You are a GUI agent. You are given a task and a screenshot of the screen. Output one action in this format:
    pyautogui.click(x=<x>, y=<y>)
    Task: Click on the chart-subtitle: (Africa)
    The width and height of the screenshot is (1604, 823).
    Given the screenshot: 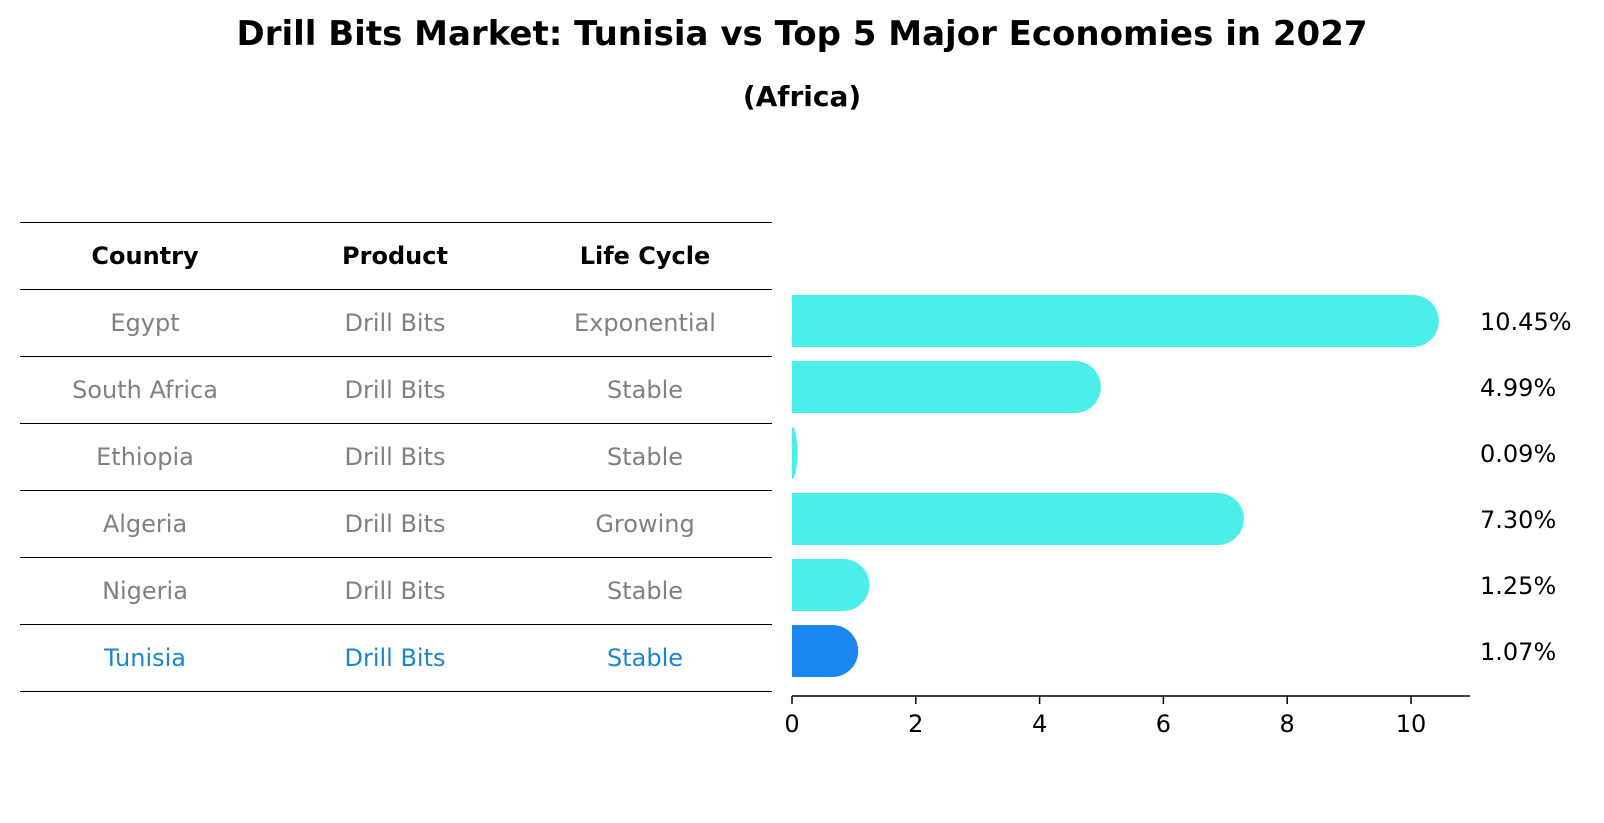 What is the action you would take?
    pyautogui.click(x=802, y=96)
    